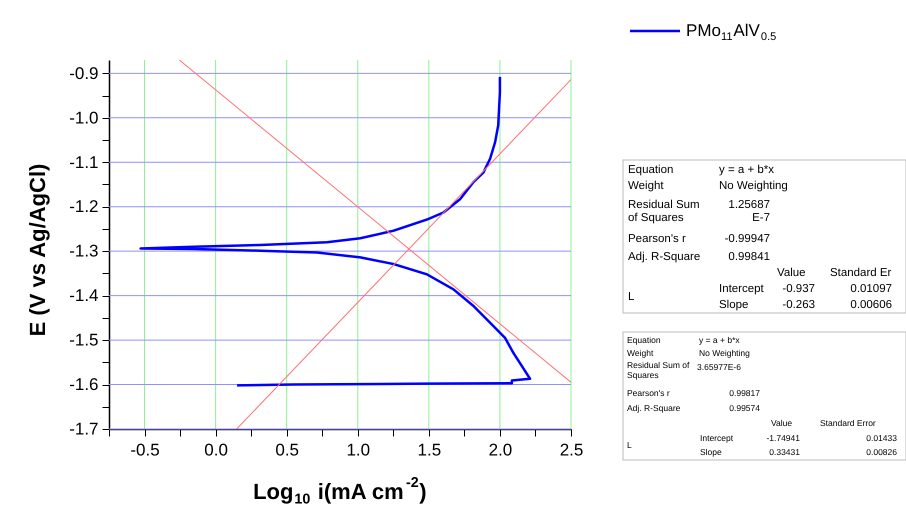 This screenshot has height=512, width=906. Describe the element at coordinates (798, 289) in the screenshot. I see `text: -0.937` at that location.